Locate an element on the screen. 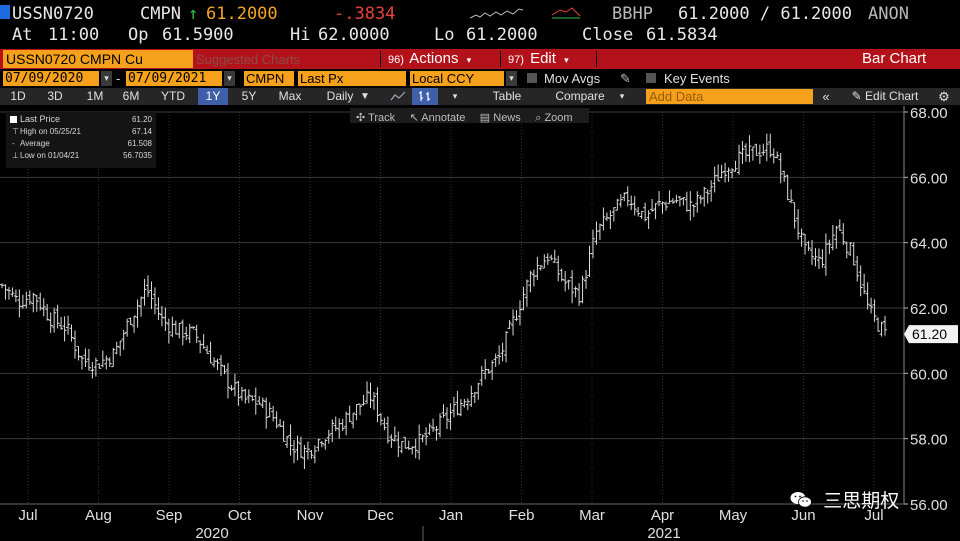 This screenshot has width=960, height=541. toolbar-divider is located at coordinates (500, 59).